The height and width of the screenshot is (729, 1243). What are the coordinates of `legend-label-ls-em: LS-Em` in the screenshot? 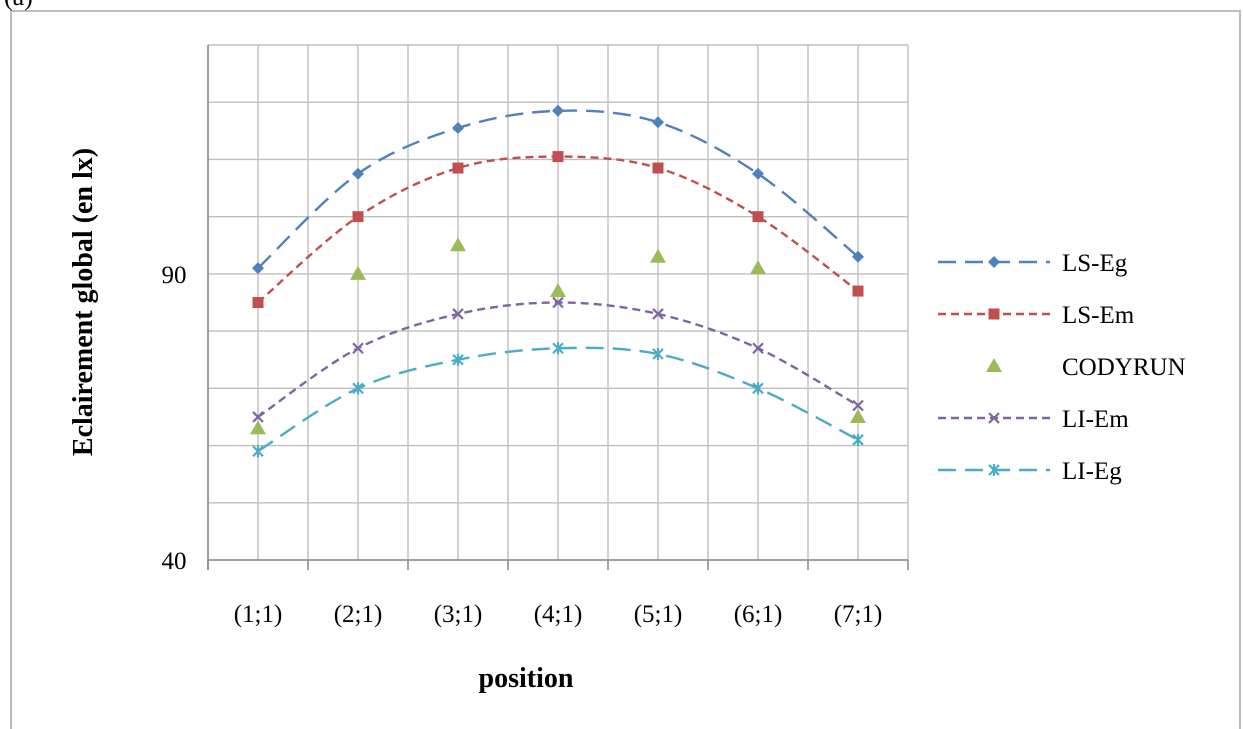 It's located at (1098, 315).